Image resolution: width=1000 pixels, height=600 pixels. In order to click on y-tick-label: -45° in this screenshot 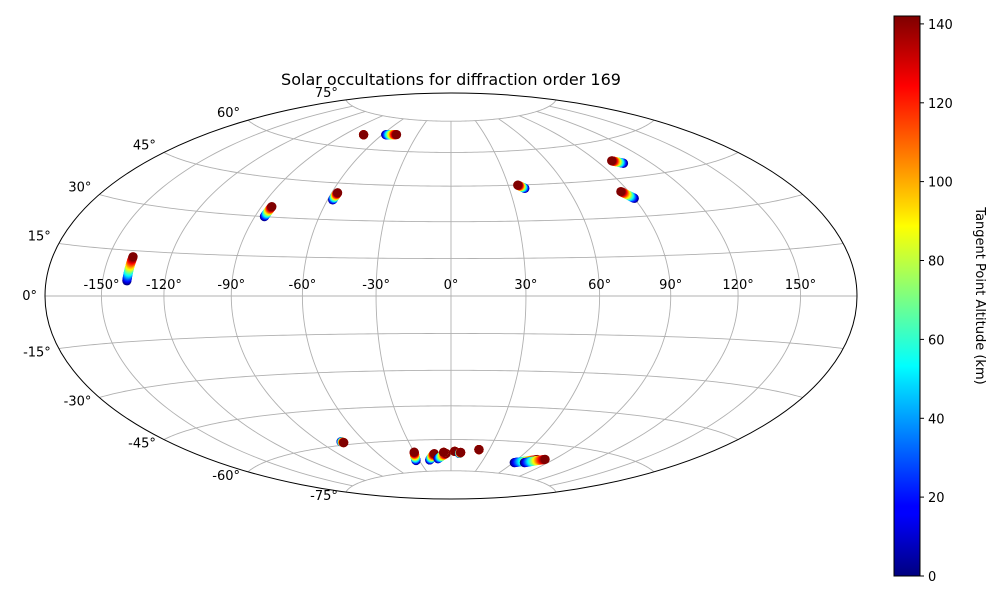, I will do `click(142, 444)`.